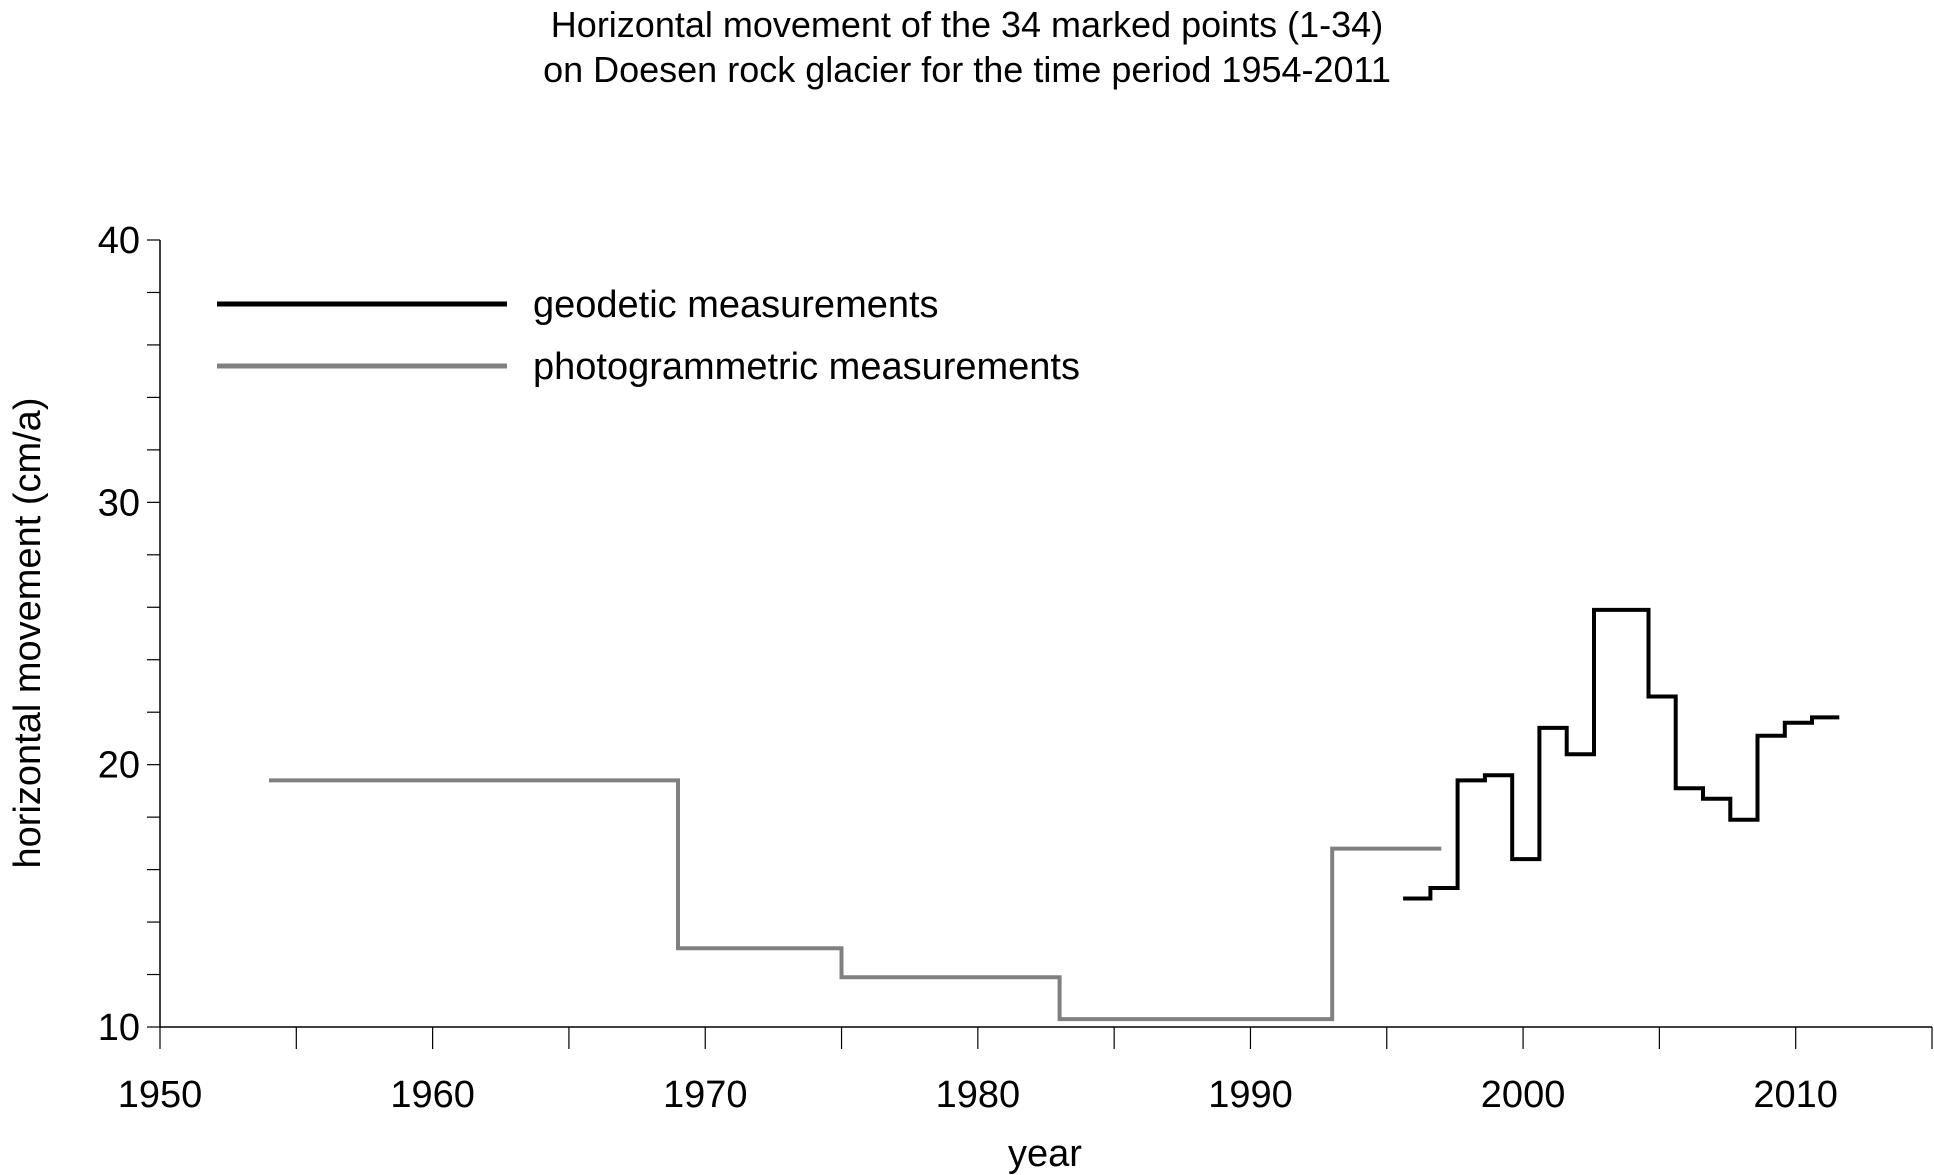 This screenshot has height=1175, width=1934. I want to click on legend-label: geodetic measurements, so click(736, 305).